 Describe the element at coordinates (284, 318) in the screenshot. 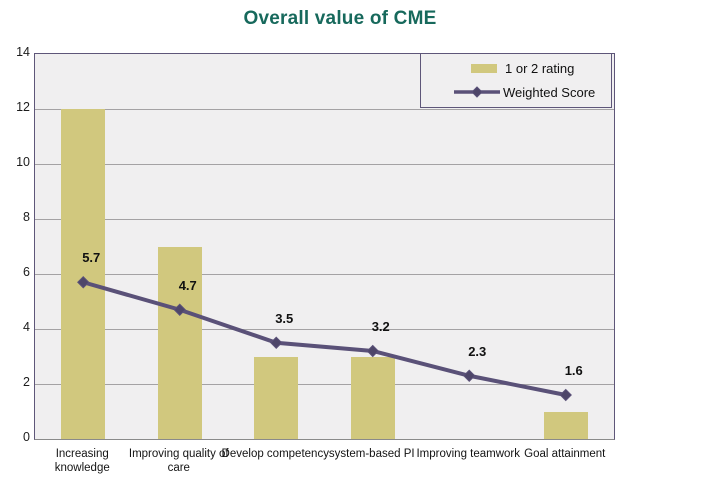

I see `data-label: 3.5` at that location.